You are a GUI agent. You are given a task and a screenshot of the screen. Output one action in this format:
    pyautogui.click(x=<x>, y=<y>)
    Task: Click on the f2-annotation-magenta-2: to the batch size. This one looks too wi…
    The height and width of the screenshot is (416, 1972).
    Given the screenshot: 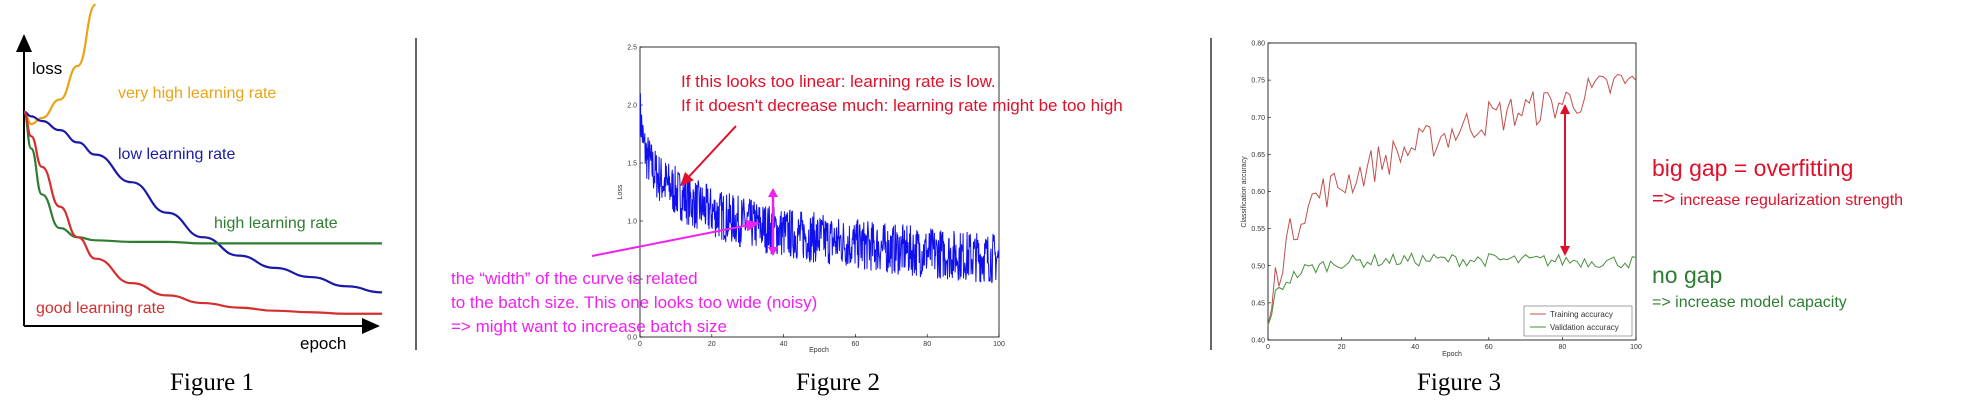 What is the action you would take?
    pyautogui.click(x=634, y=302)
    